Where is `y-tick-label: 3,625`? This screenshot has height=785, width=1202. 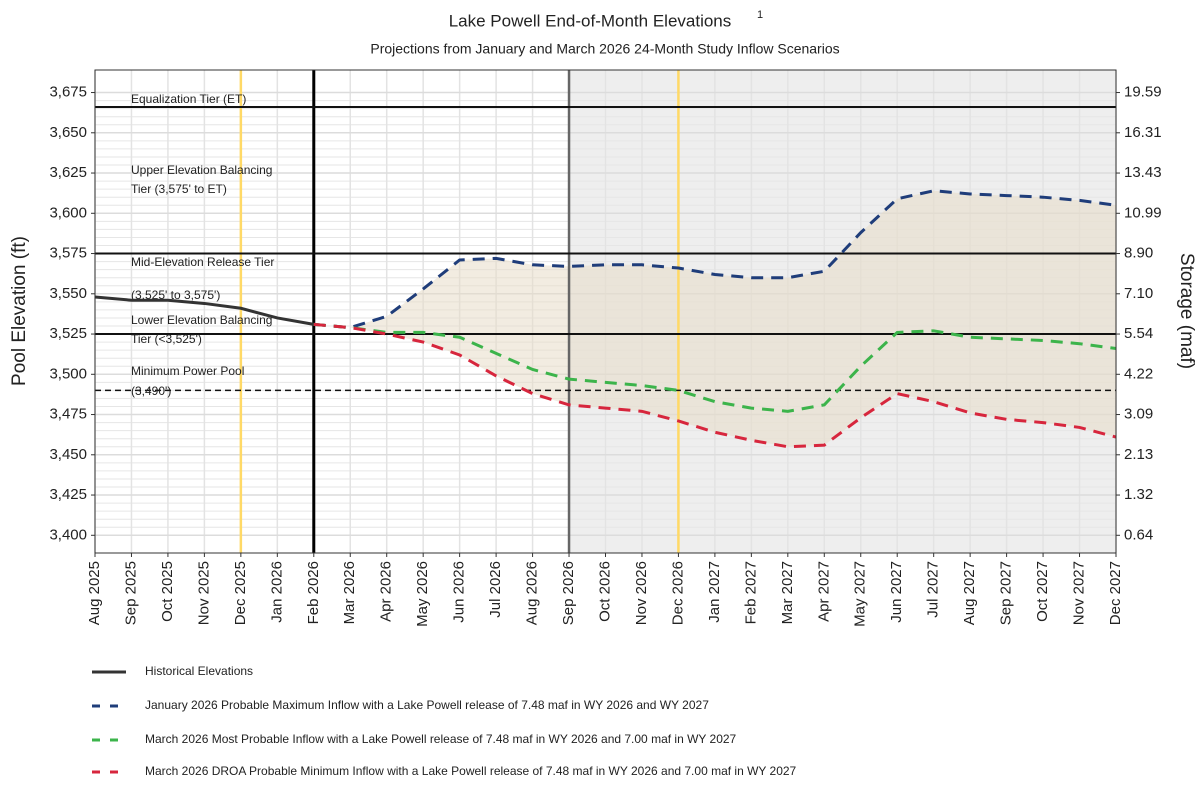
y-tick-label: 3,625 is located at coordinates (68, 172).